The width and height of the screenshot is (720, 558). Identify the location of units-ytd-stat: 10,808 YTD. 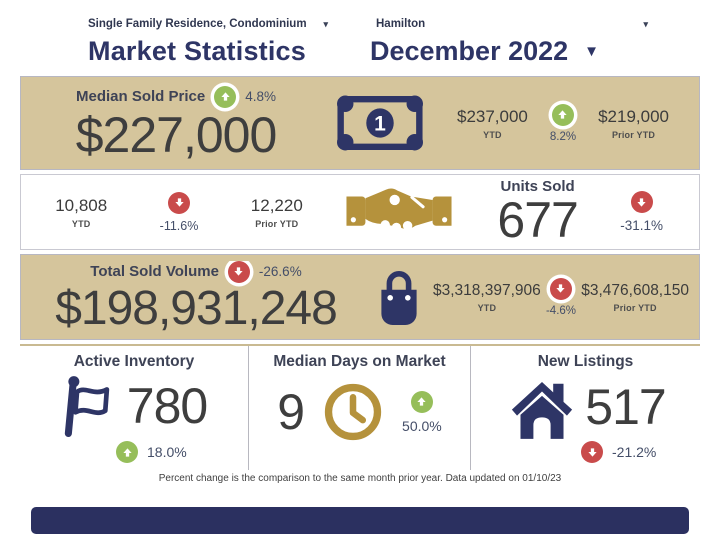
(81, 212).